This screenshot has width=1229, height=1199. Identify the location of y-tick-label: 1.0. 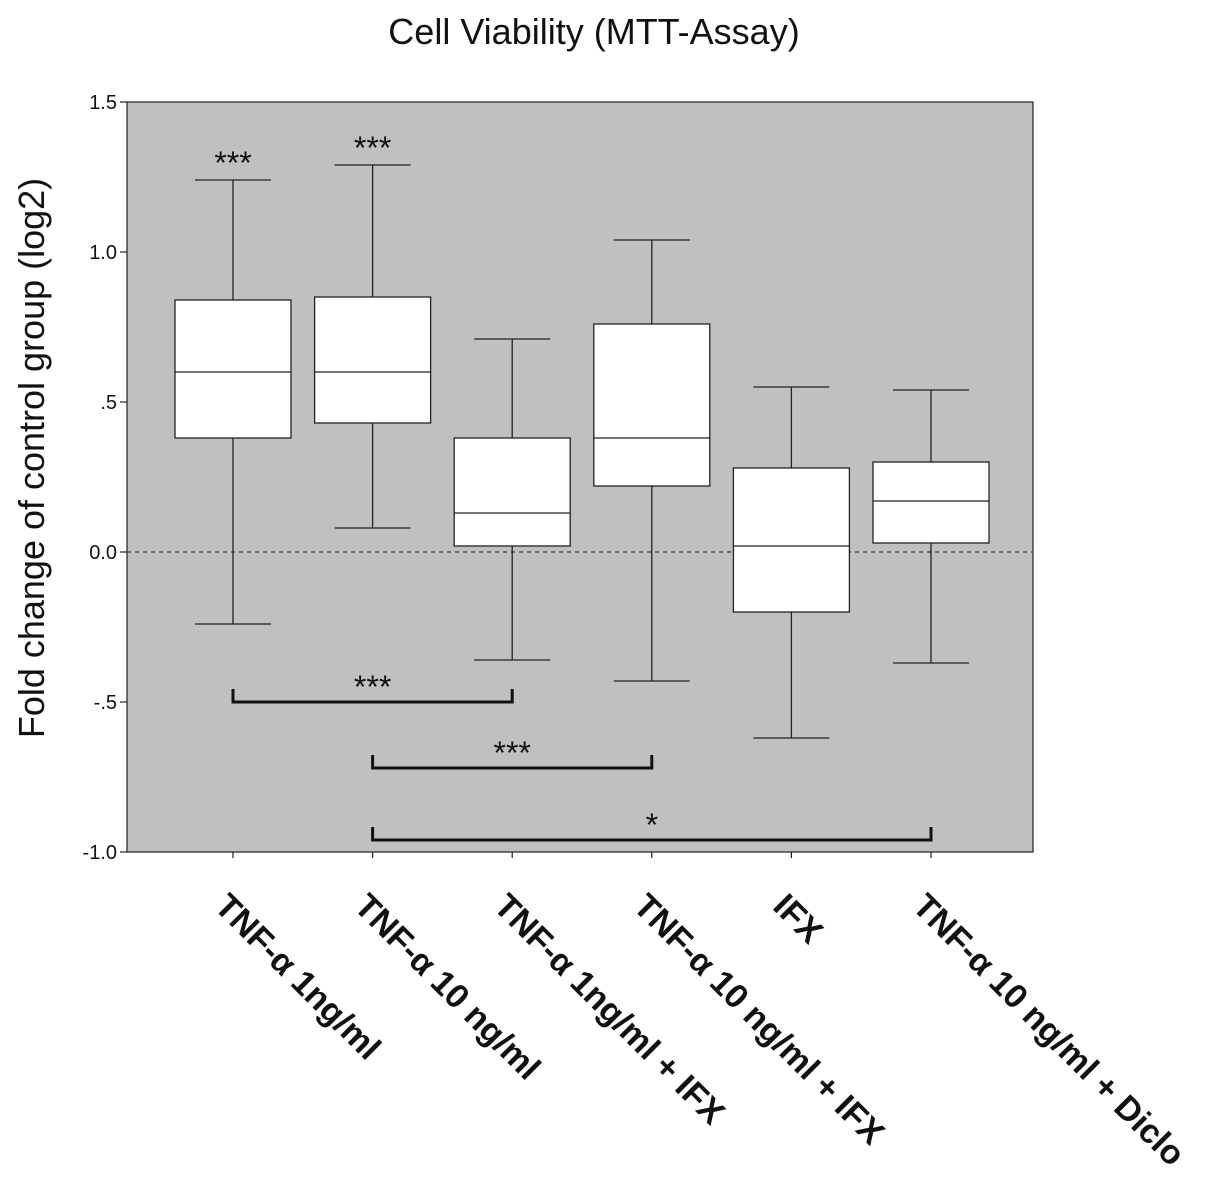
(103, 253).